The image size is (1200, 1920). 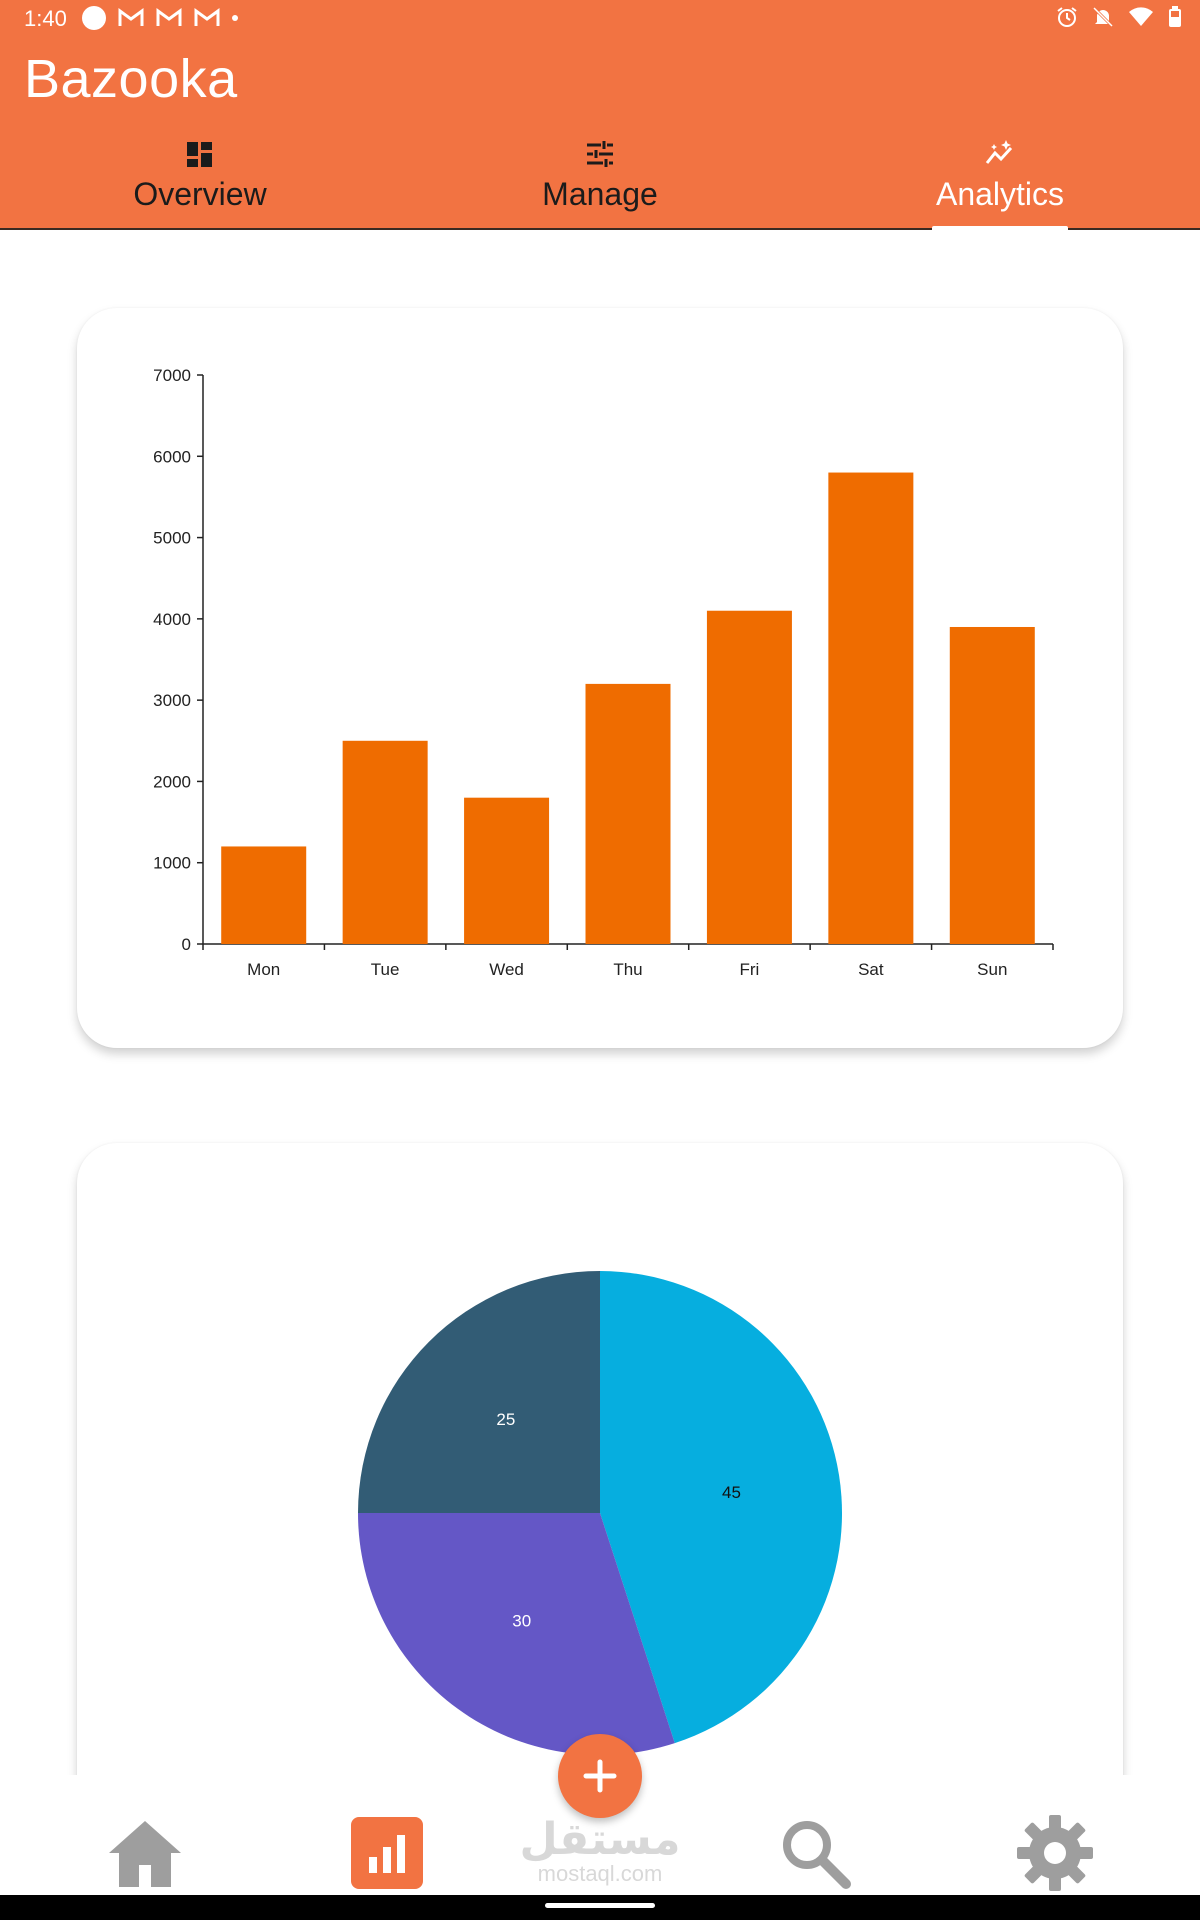 I want to click on analytics-nav-button, so click(x=387, y=1853).